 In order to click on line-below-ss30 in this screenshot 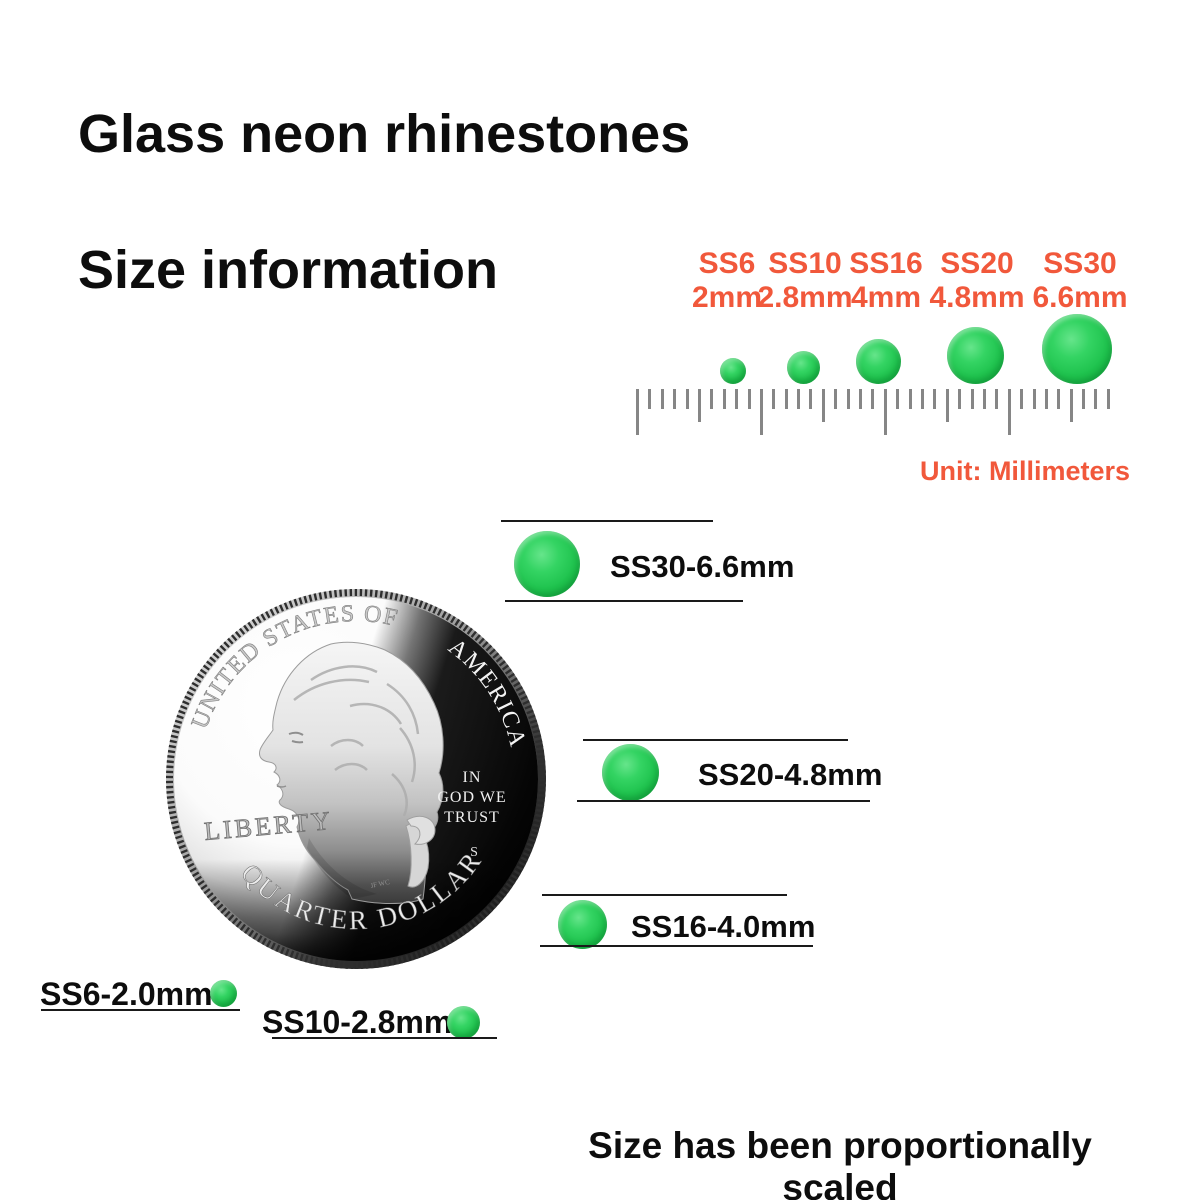, I will do `click(624, 601)`.